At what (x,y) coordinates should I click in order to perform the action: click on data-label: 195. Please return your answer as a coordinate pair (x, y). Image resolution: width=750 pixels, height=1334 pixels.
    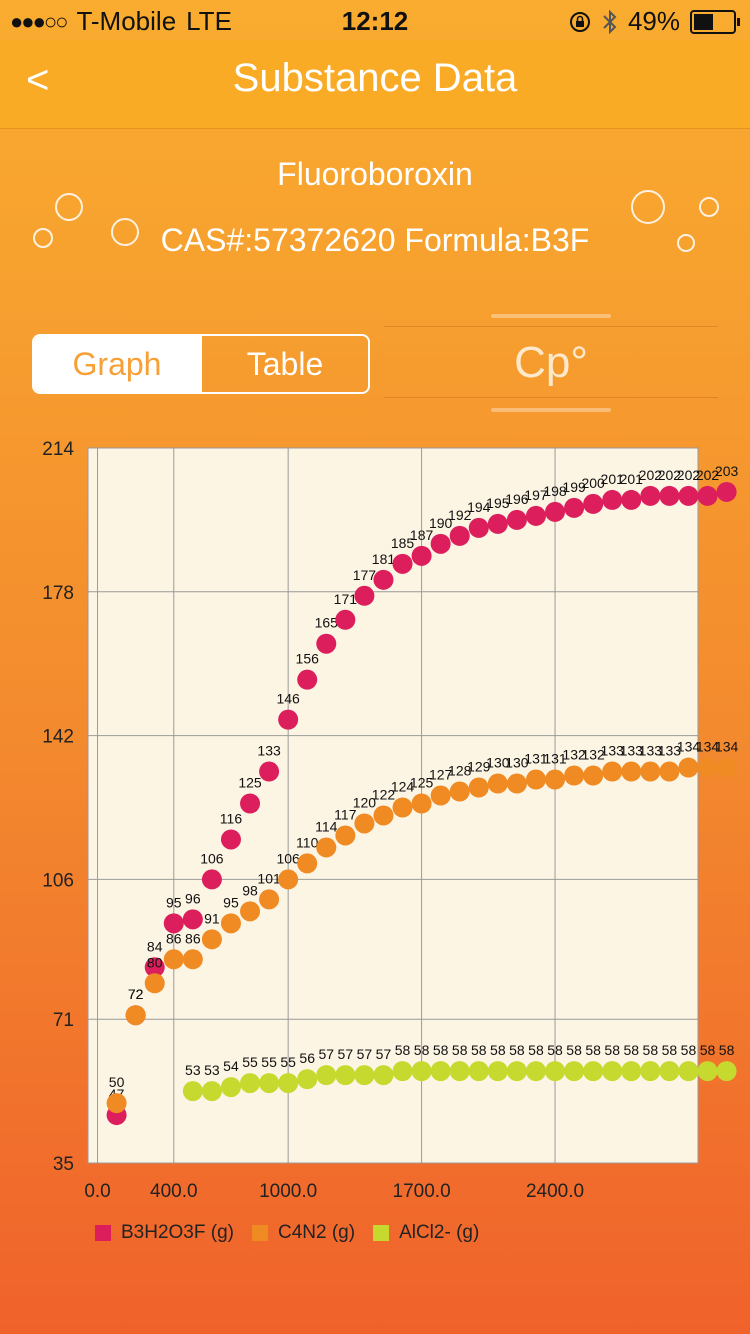
    Looking at the image, I should click on (498, 503).